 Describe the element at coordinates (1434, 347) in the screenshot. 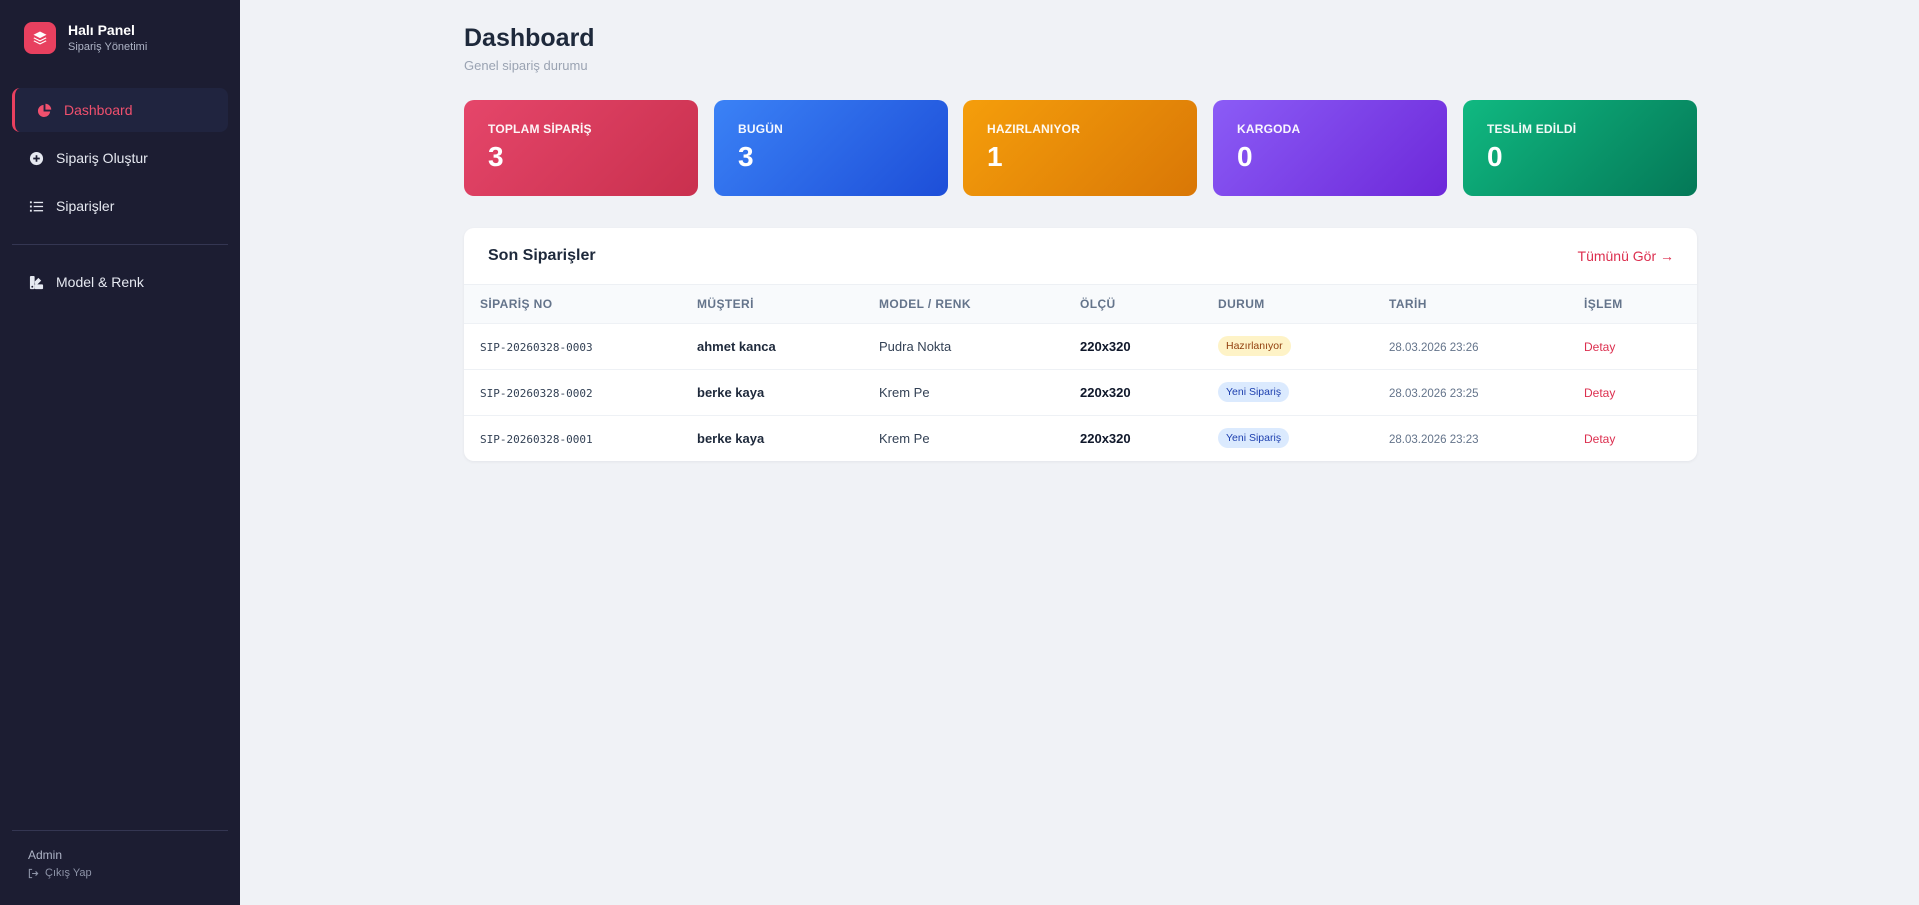

I see `order-date: 28.03.2026 23:26` at that location.